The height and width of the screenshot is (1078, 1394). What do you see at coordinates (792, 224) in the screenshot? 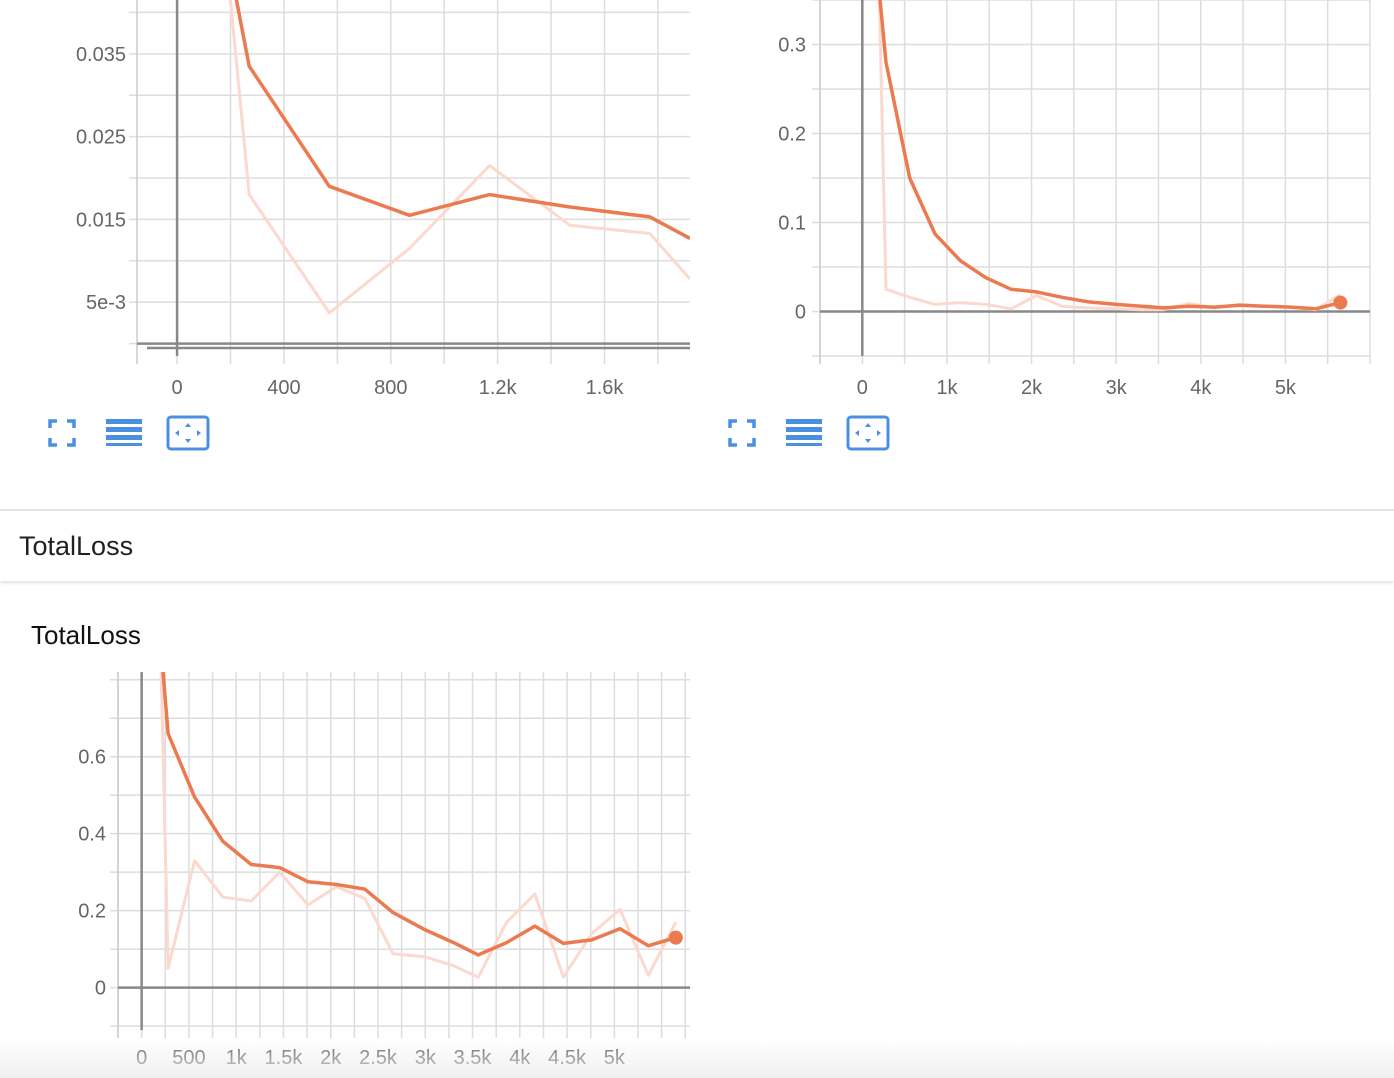
I see `y-tick-label: 0.1` at bounding box center [792, 224].